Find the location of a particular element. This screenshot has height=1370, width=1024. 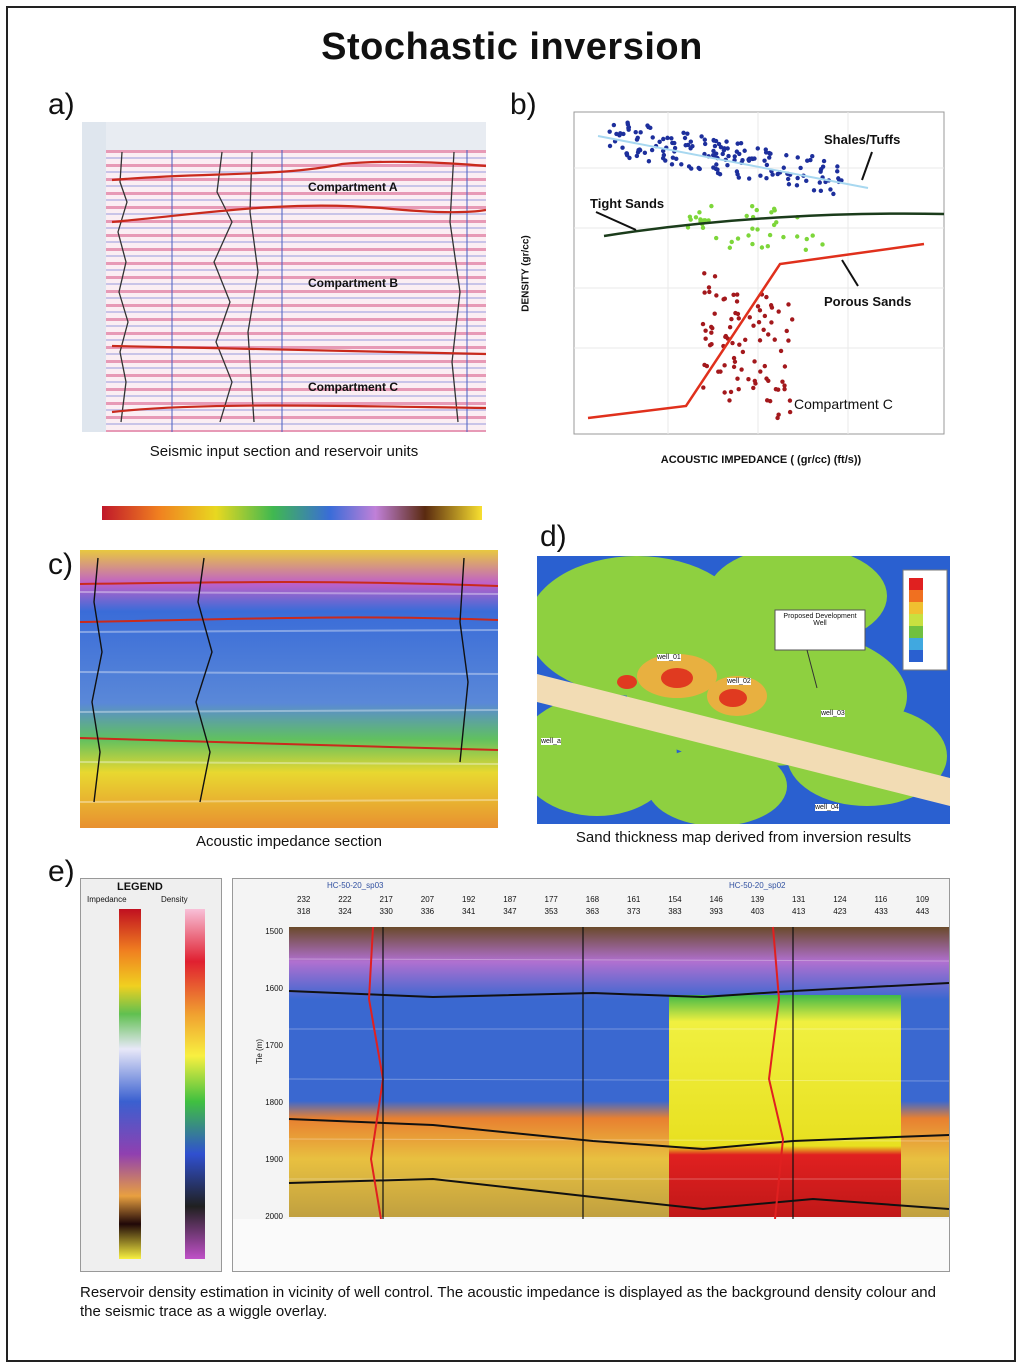

compartment-a-label: Compartment A is located at coordinates (353, 187).